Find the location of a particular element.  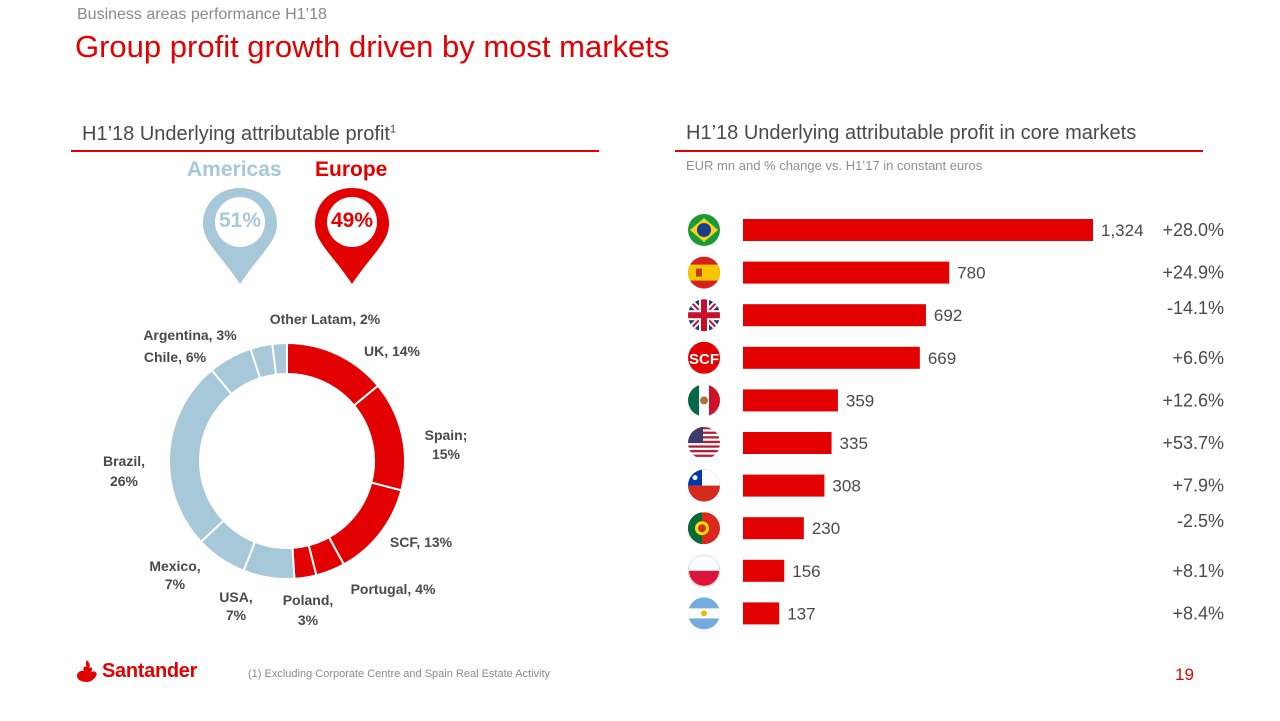

donut-slice-spain is located at coordinates (379, 438).